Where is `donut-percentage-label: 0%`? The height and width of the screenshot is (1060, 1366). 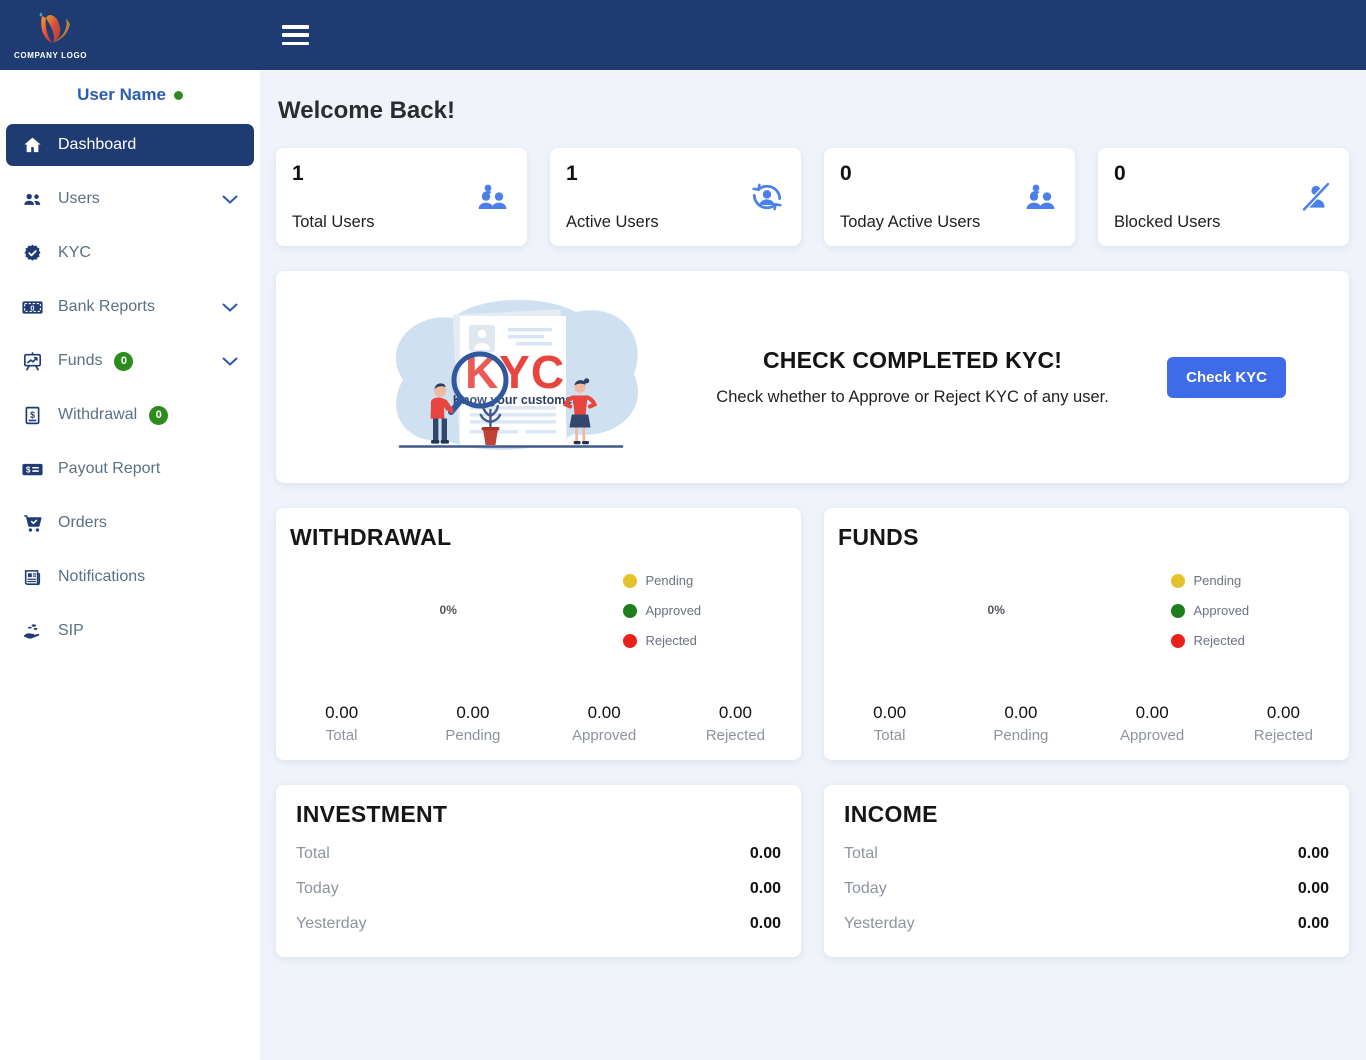 donut-percentage-label: 0% is located at coordinates (996, 610).